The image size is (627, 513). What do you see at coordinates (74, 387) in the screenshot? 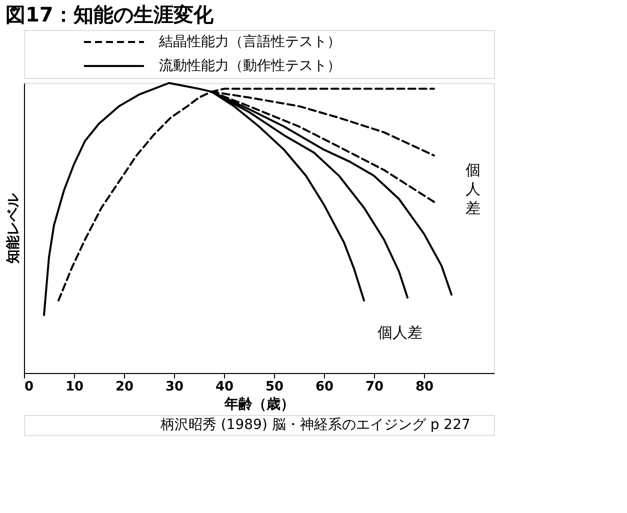
I see `x-tick-label: 10` at bounding box center [74, 387].